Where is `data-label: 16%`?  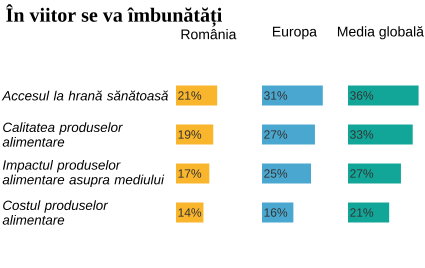 data-label: 16% is located at coordinates (276, 212).